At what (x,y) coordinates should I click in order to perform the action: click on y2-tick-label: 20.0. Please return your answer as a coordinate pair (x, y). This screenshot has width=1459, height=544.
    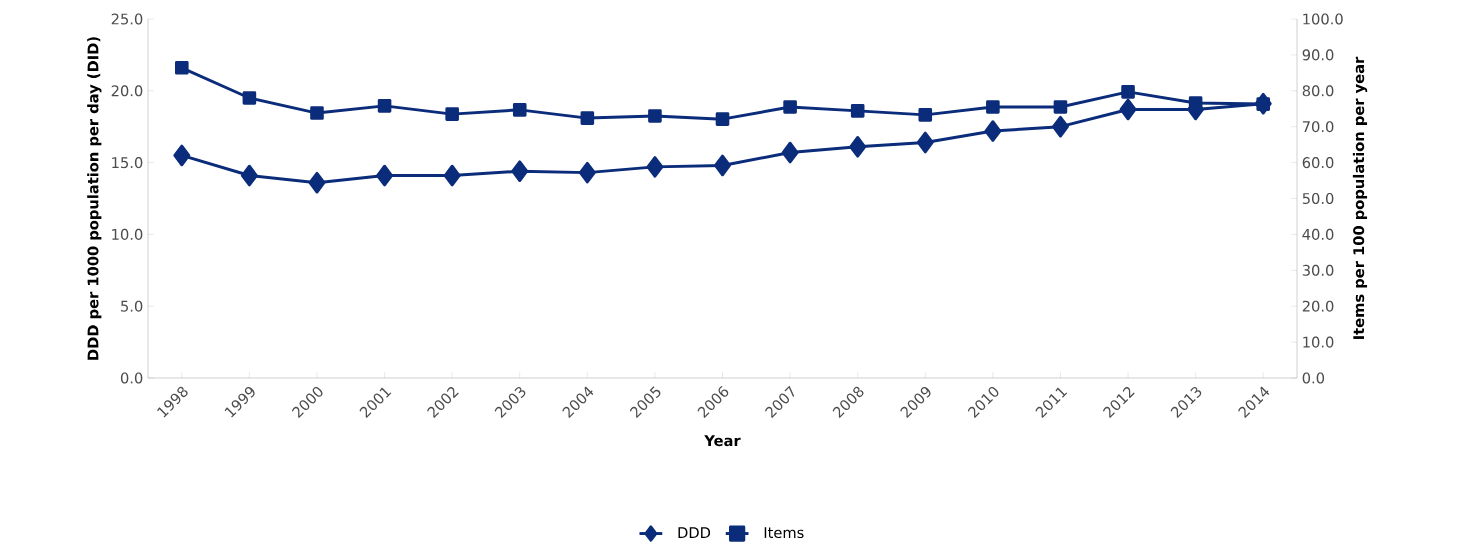
    Looking at the image, I should click on (1318, 306).